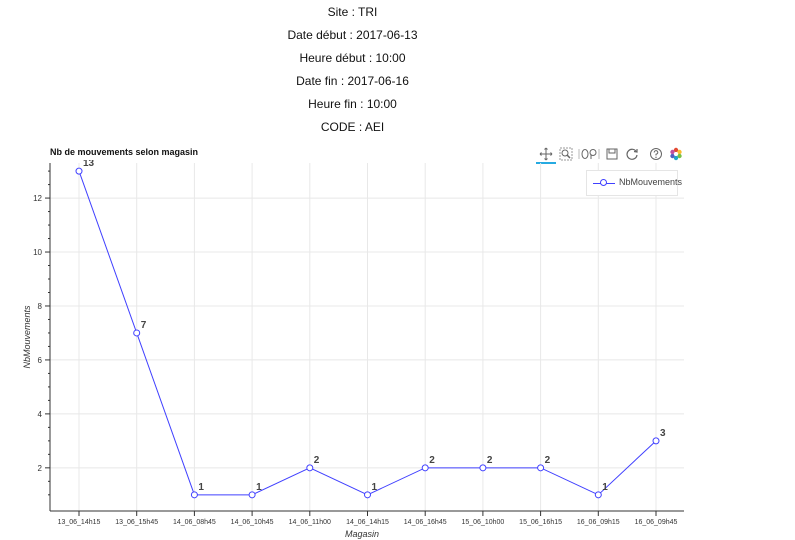 The height and width of the screenshot is (540, 795). I want to click on help-icon, so click(656, 154).